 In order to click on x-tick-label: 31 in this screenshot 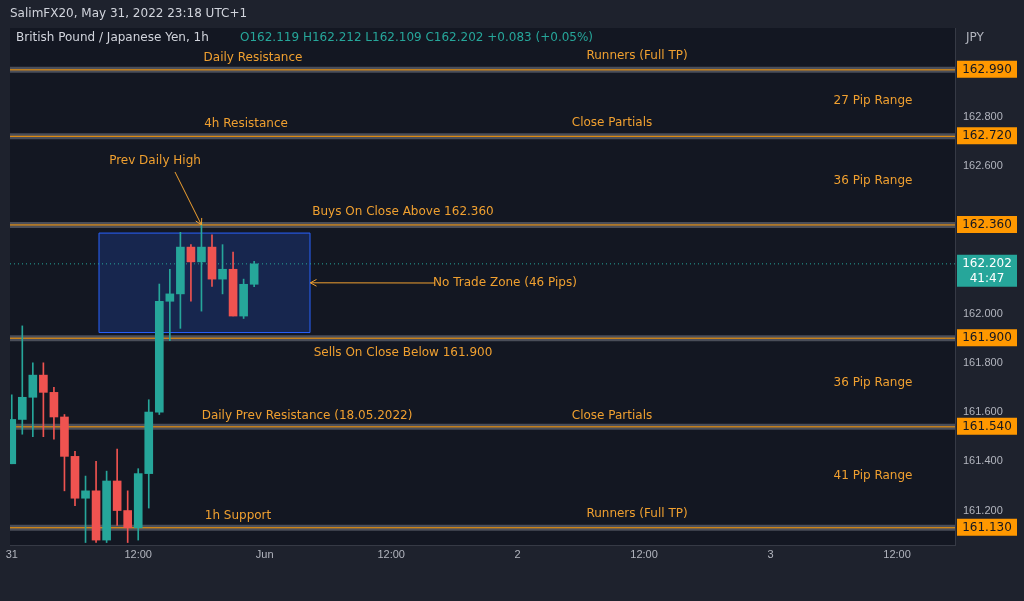, I will do `click(11, 553)`.